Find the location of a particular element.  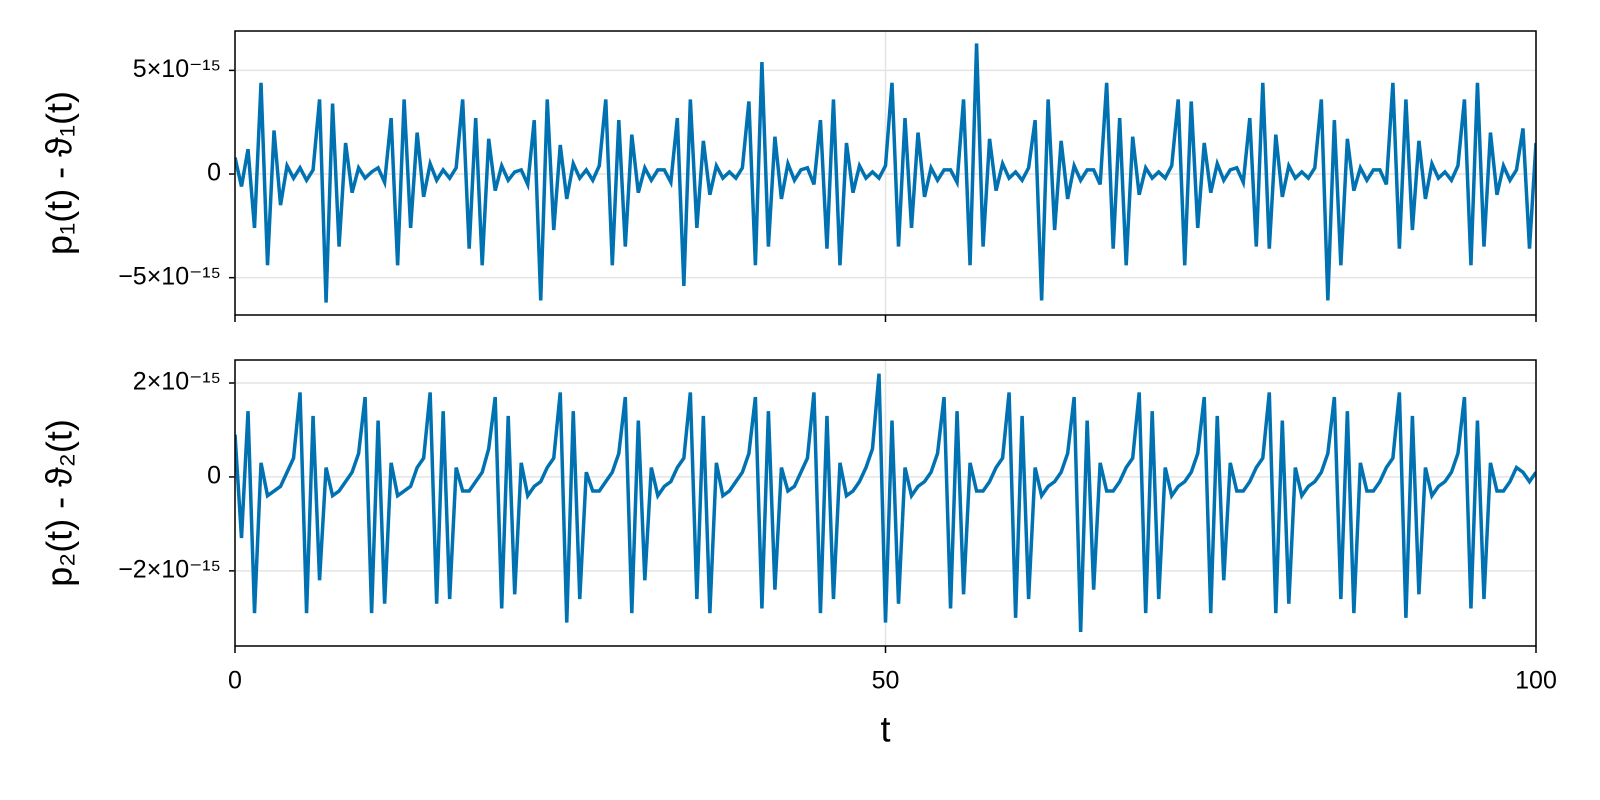

x-tick-label: 100 is located at coordinates (1536, 681).